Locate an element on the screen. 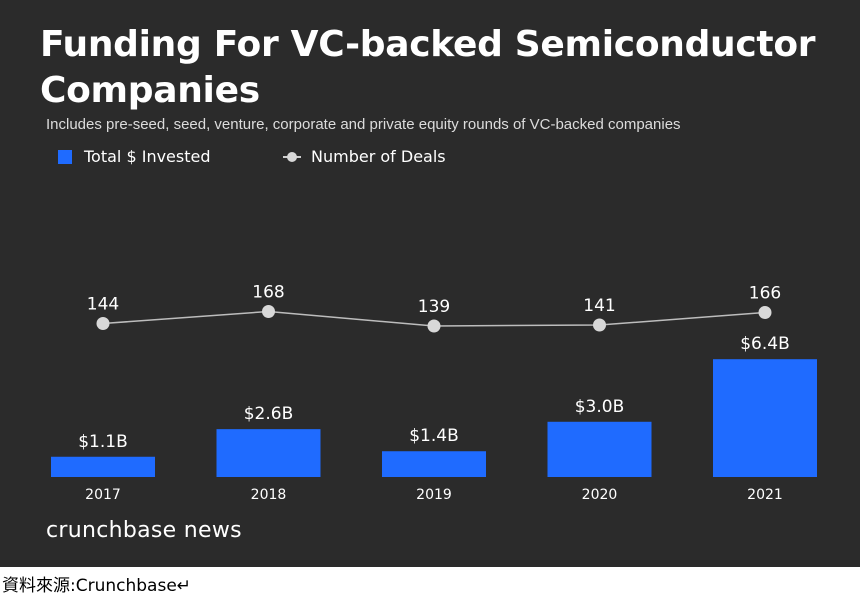 The height and width of the screenshot is (597, 860). legend-label-number-of-deals: Number of Deals is located at coordinates (378, 156).